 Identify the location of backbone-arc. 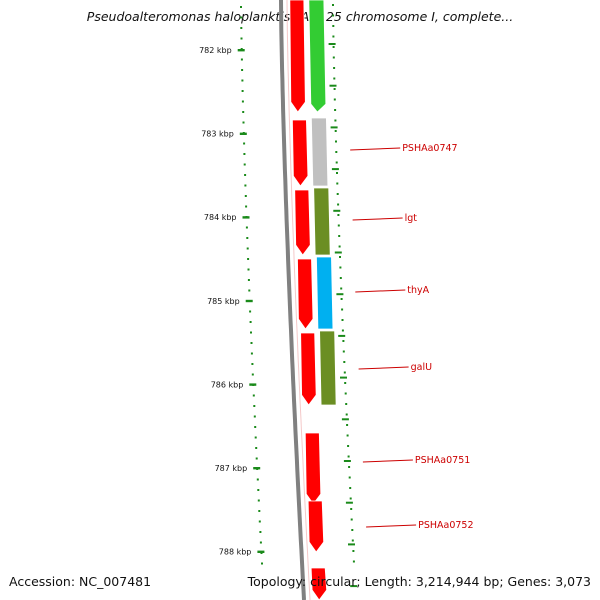
(292, 300).